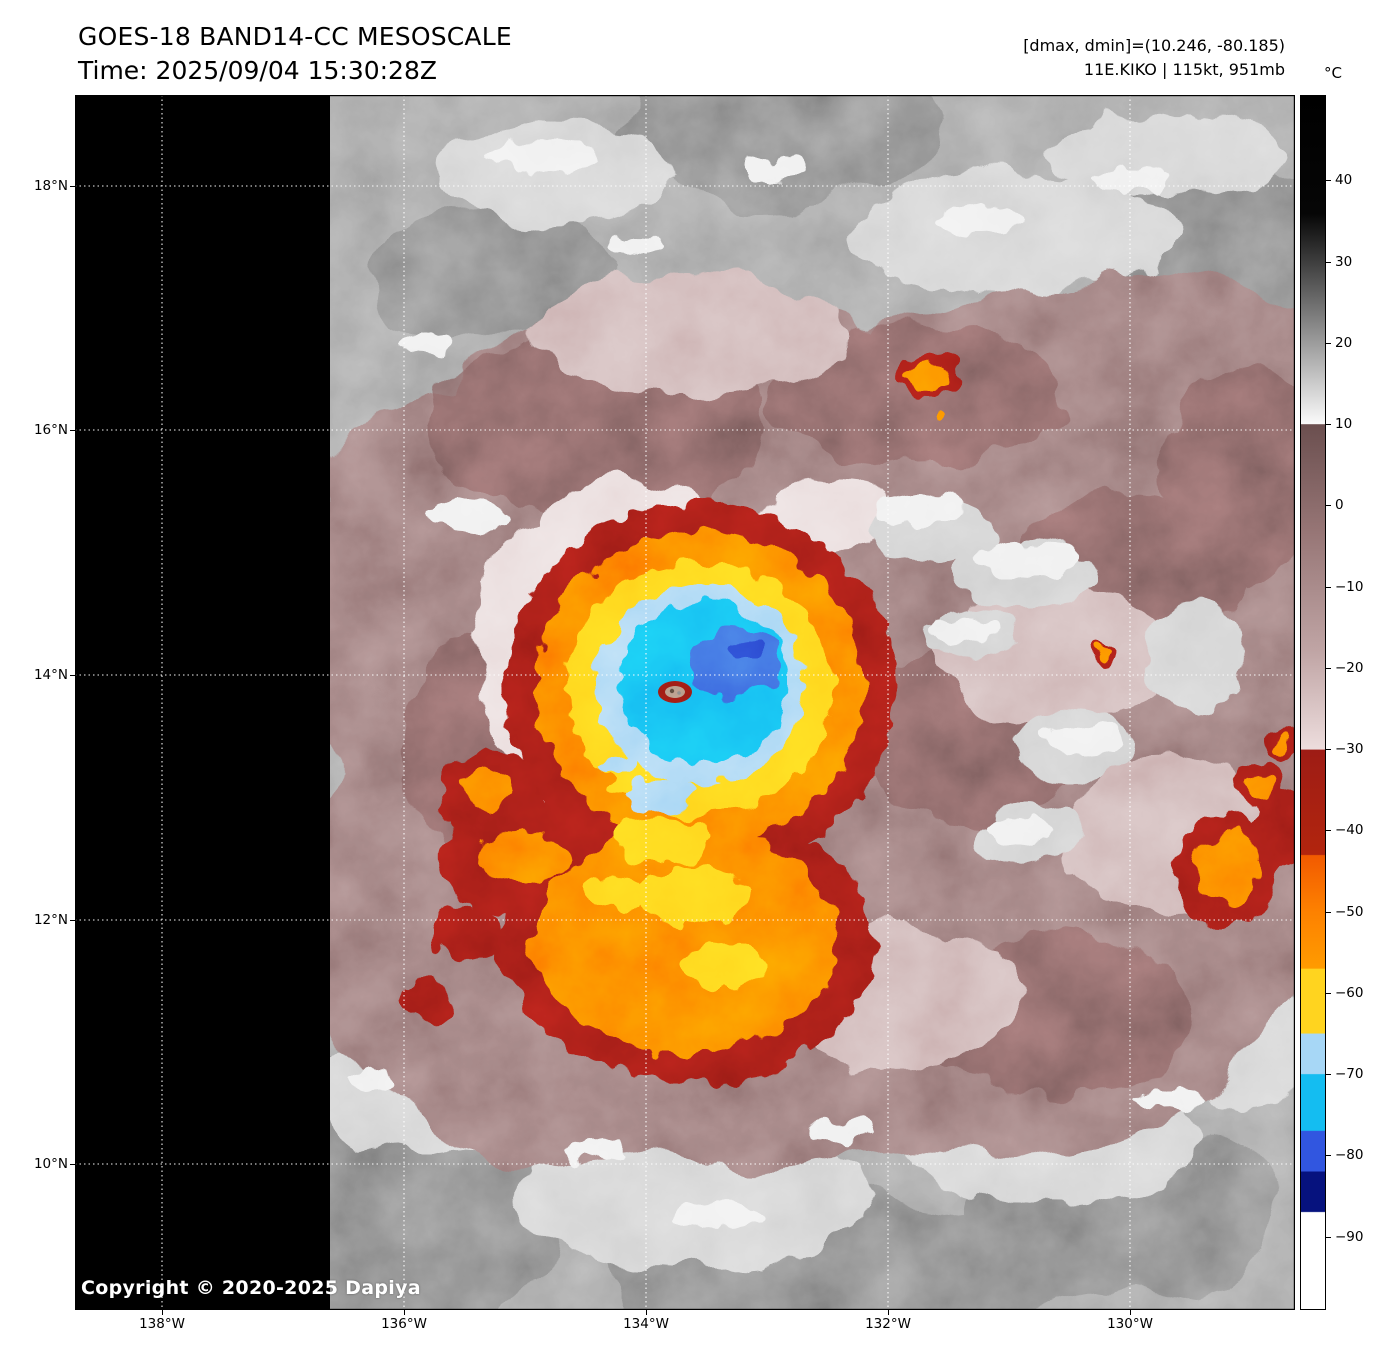  Describe the element at coordinates (1349, 912) in the screenshot. I see `colorbar-tick-label: −50` at that location.